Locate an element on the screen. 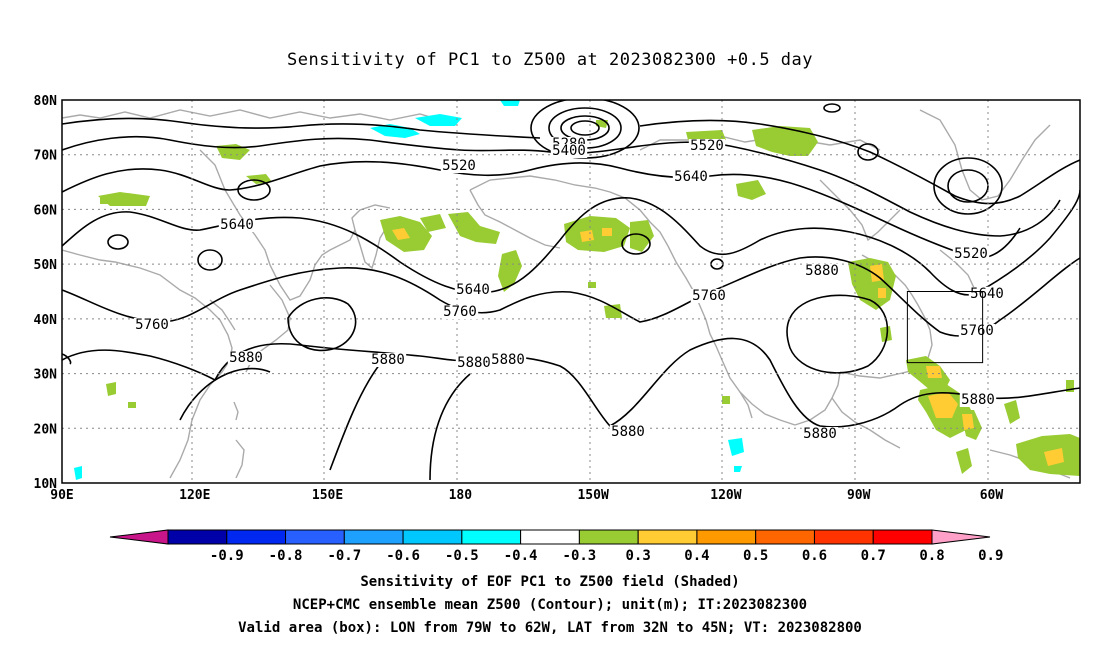  latitude-label: 50N is located at coordinates (46, 265).